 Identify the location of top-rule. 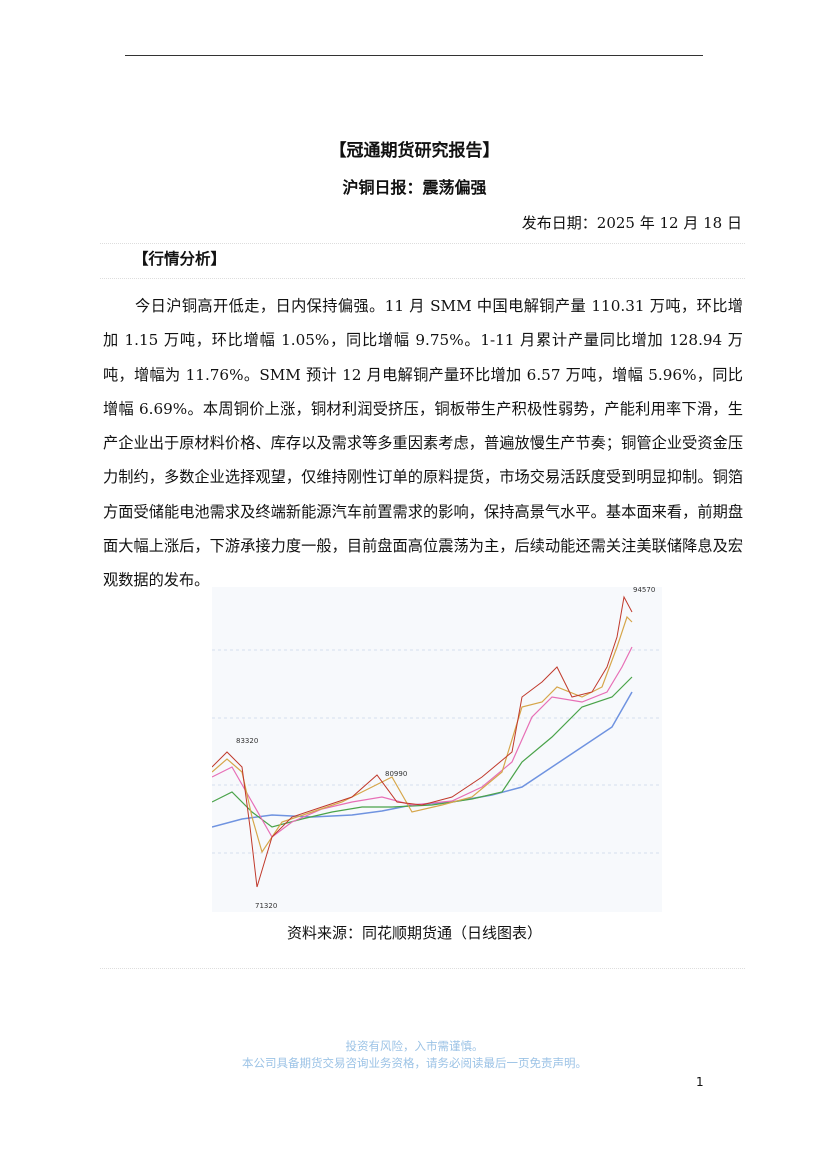
(414, 55).